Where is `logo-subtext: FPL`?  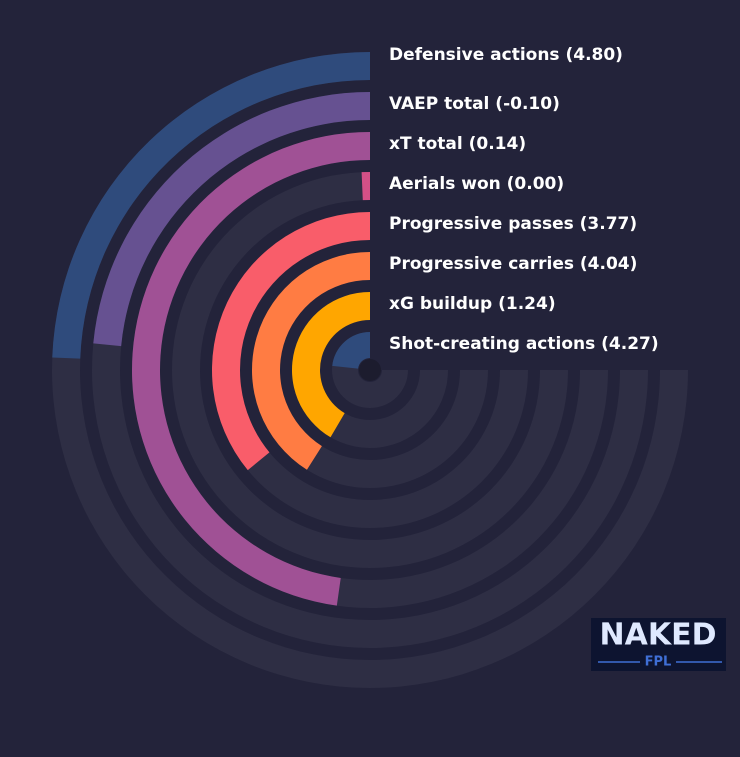
logo-subtext: FPL is located at coordinates (658, 662).